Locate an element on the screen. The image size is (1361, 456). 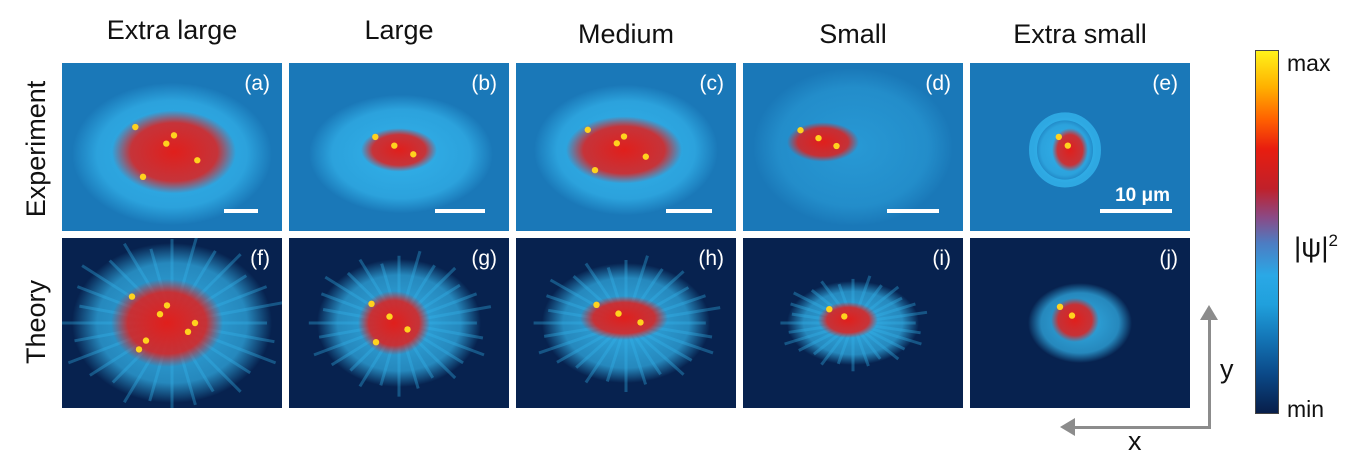
panel-label: (b) is located at coordinates (484, 83).